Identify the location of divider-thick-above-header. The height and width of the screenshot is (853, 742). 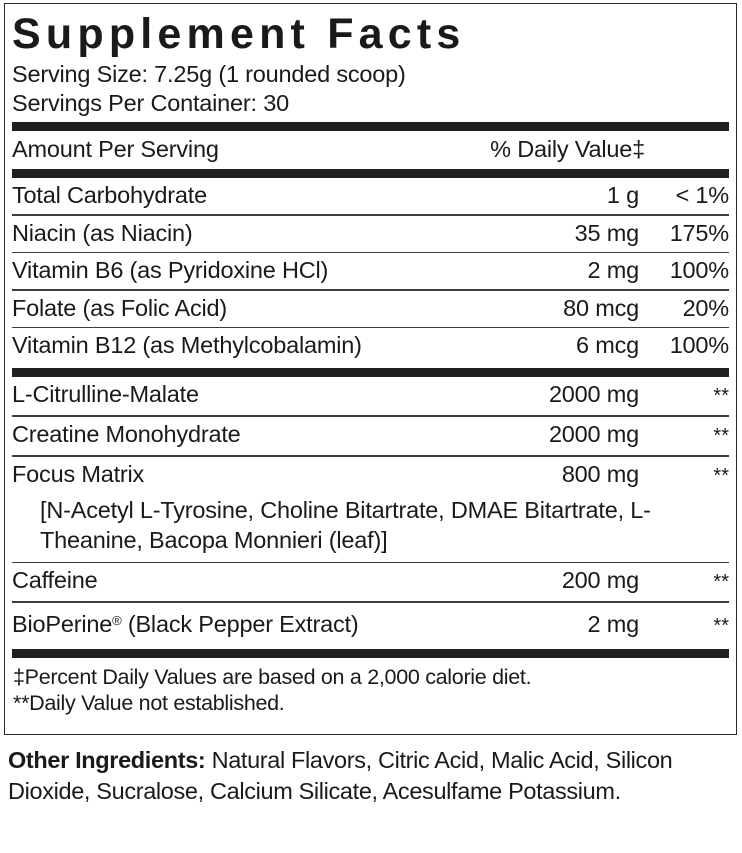
(370, 126).